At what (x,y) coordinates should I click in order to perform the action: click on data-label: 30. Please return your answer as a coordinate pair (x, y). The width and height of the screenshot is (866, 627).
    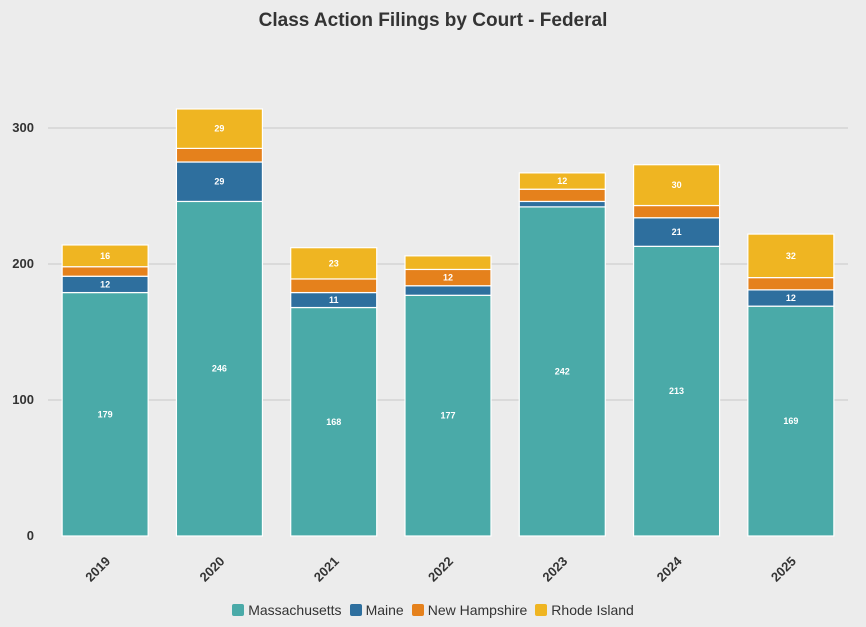
    Looking at the image, I should click on (677, 185).